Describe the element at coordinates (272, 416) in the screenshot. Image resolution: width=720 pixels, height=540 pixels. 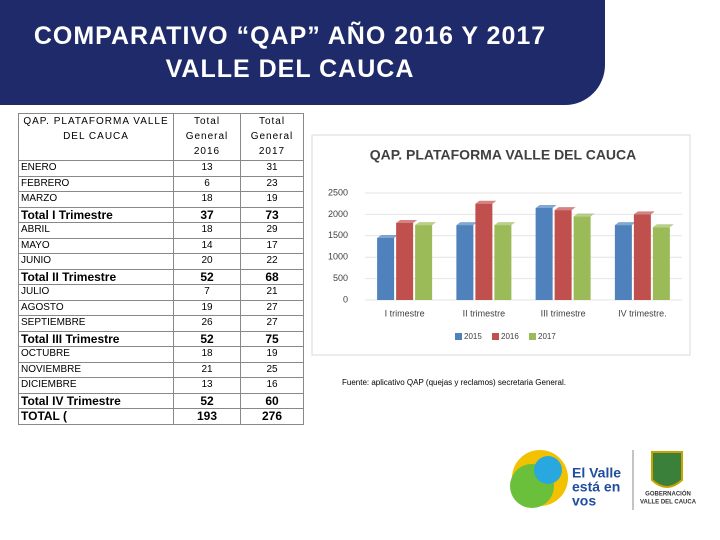
I see `table-cell: 276` at that location.